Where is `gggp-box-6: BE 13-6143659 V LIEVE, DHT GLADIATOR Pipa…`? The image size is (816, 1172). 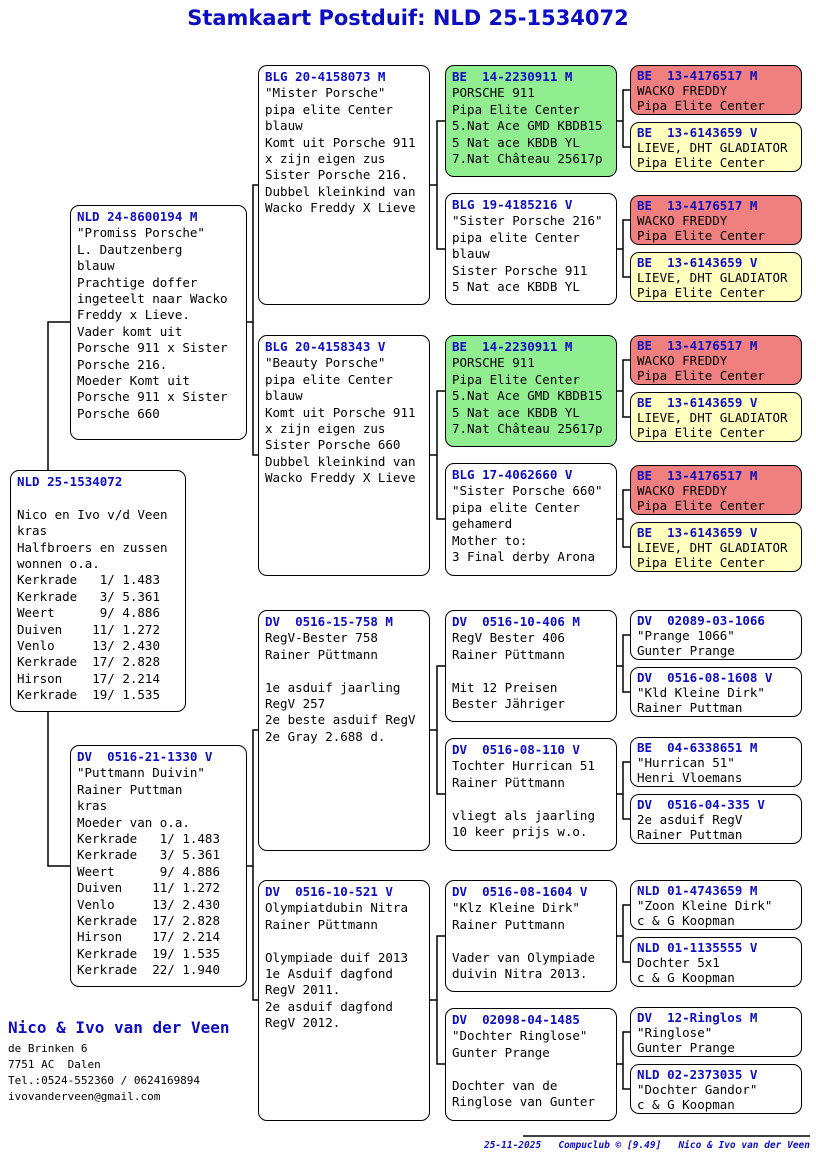 gggp-box-6: BE 13-6143659 V LIEVE, DHT GLADIATOR Pipa… is located at coordinates (716, 417).